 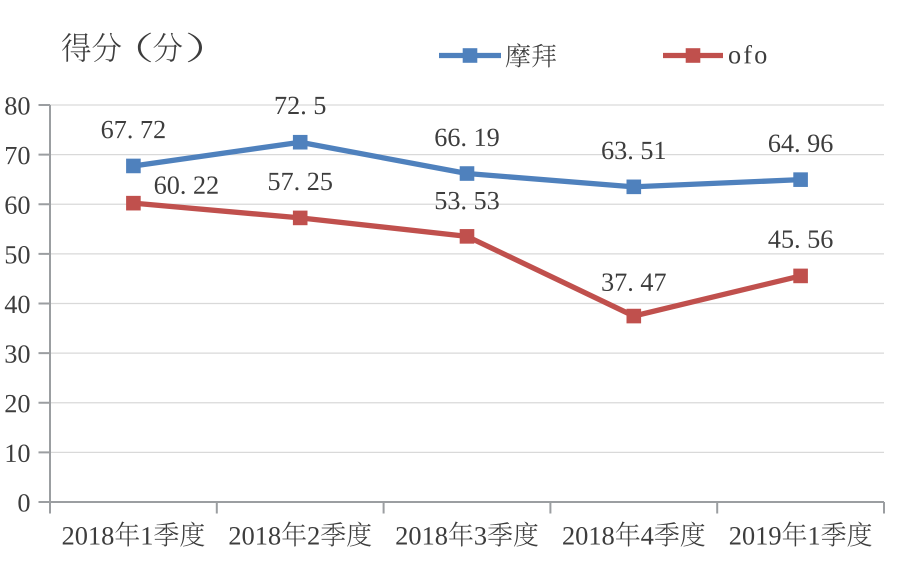 I want to click on legend: 摩拜 ofo, so click(x=603, y=55).